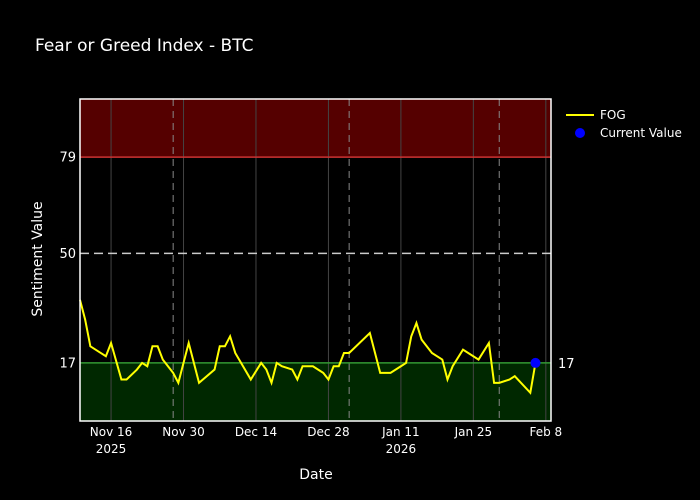  I want to click on y-tick-label: 50, so click(67, 254).